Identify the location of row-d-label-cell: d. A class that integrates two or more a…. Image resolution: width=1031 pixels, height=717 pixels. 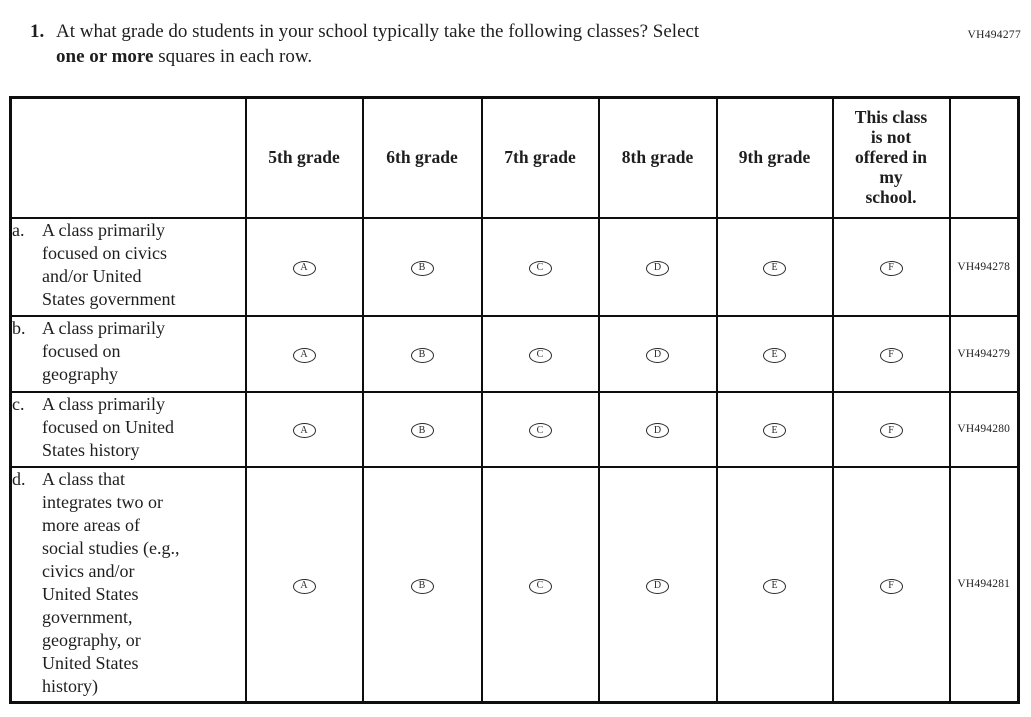
(128, 584).